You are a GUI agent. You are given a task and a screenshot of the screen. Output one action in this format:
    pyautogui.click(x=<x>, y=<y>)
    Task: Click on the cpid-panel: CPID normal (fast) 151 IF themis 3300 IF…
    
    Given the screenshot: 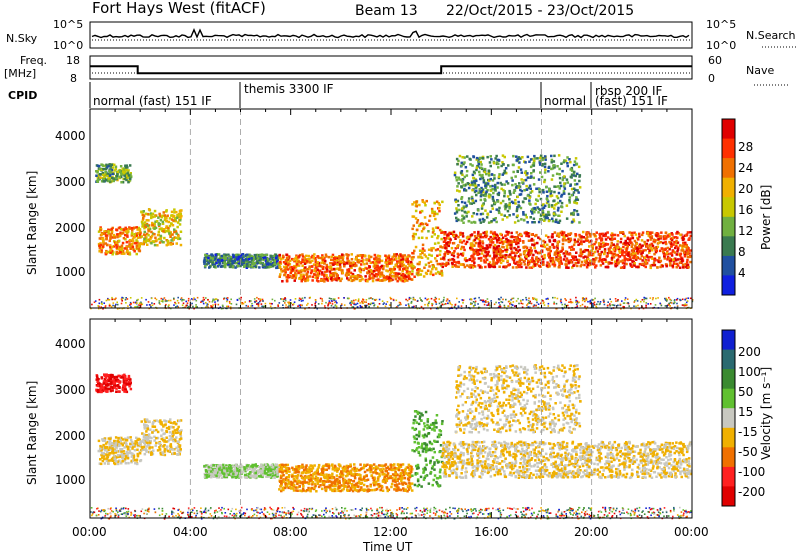 What is the action you would take?
    pyautogui.click(x=338, y=95)
    